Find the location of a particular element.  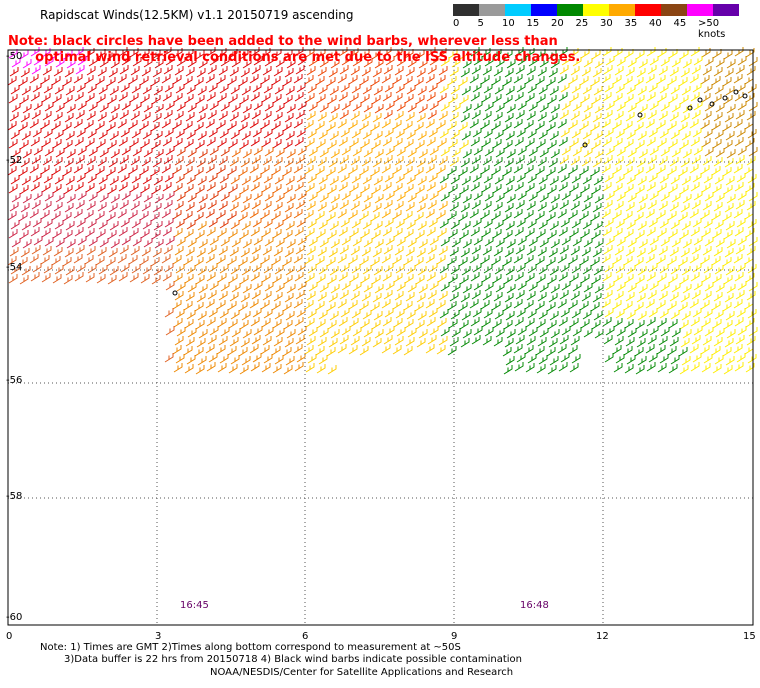

legend-label: 5 is located at coordinates (480, 23).